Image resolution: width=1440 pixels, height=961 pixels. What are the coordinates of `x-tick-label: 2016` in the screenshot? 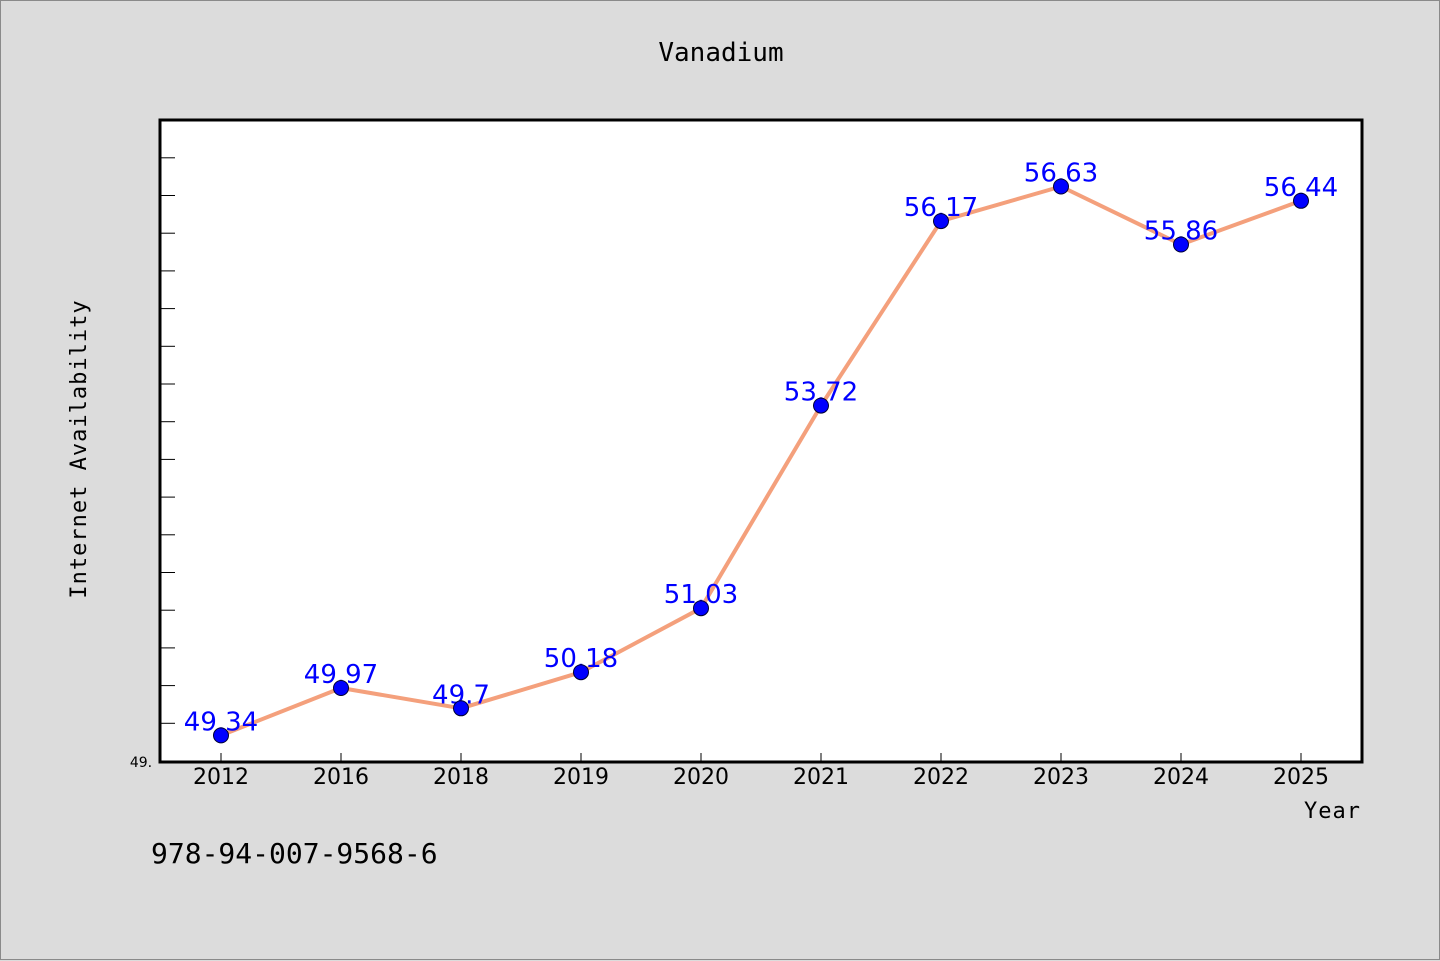 It's located at (341, 777).